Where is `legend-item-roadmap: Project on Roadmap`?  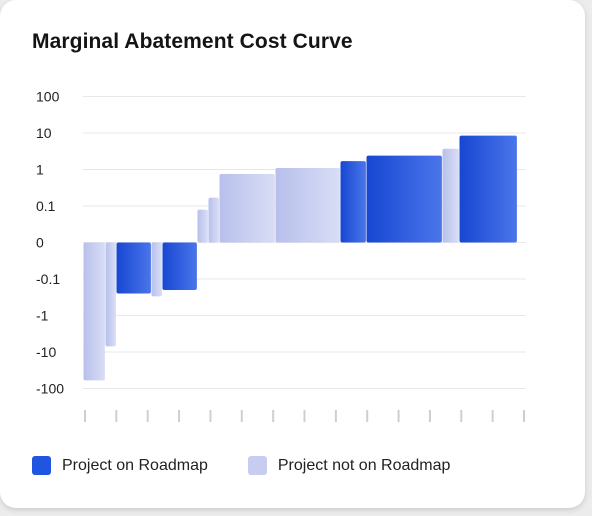
legend-item-roadmap: Project on Roadmap is located at coordinates (120, 465).